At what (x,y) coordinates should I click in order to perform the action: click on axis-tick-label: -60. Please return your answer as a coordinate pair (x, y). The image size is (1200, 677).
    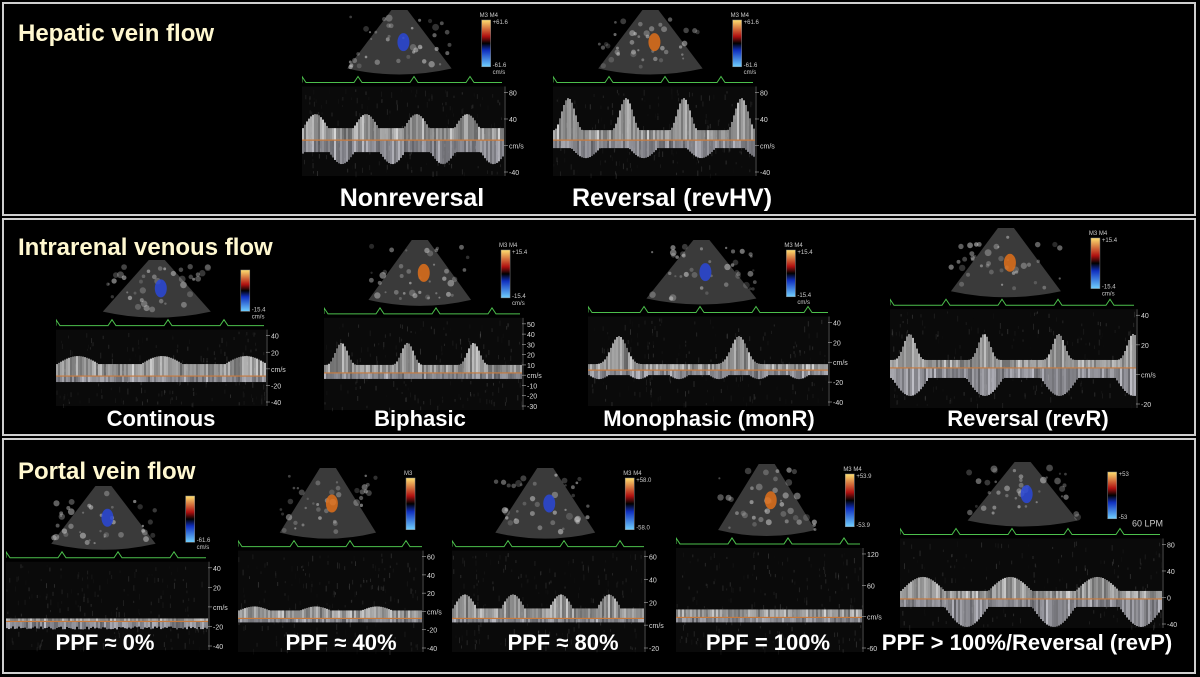
    Looking at the image, I should click on (872, 649).